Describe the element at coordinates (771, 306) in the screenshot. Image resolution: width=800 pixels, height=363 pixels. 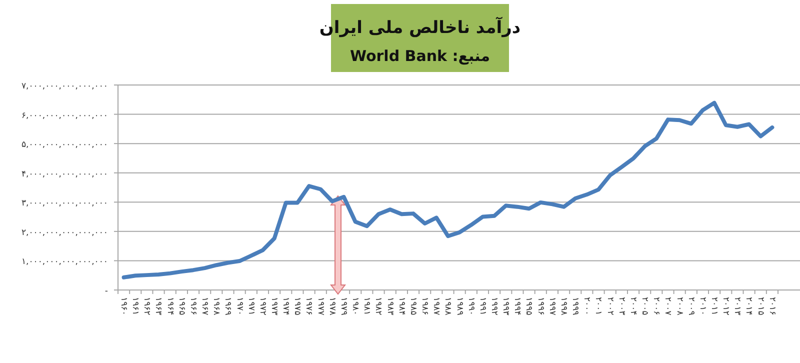
I see `x-tick-label: ۲۰۱۶` at that location.